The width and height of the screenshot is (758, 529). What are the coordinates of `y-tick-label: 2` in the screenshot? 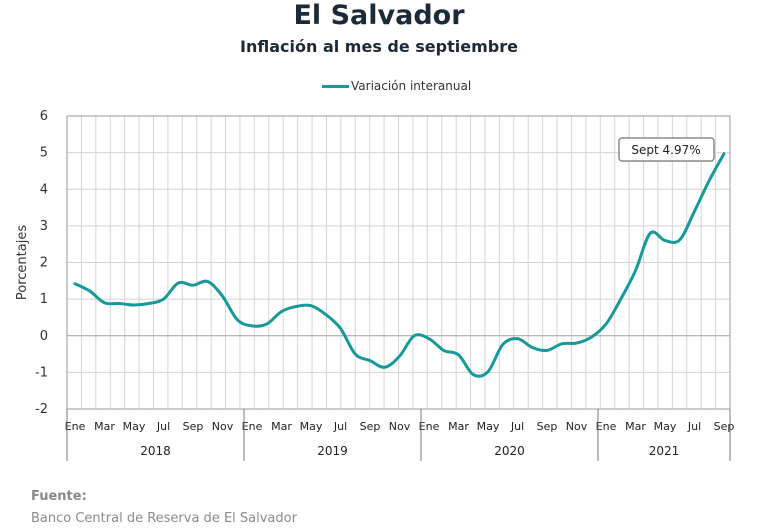 It's located at (44, 263).